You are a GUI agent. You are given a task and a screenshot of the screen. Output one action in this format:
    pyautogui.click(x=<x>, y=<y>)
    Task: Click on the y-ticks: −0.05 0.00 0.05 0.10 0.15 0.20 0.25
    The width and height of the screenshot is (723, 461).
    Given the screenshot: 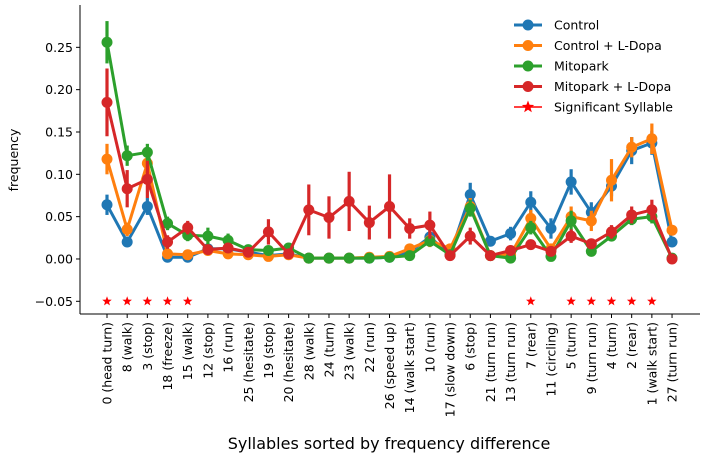 What is the action you would take?
    pyautogui.click(x=57, y=174)
    